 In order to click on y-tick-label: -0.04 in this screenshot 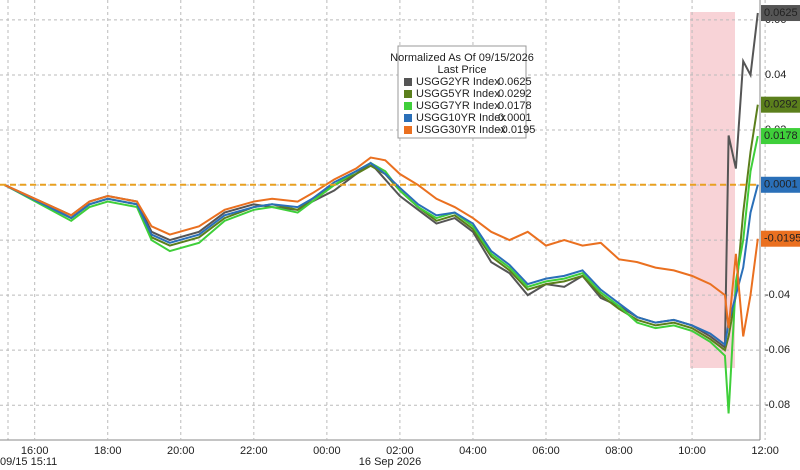, I will do `click(777, 295)`.